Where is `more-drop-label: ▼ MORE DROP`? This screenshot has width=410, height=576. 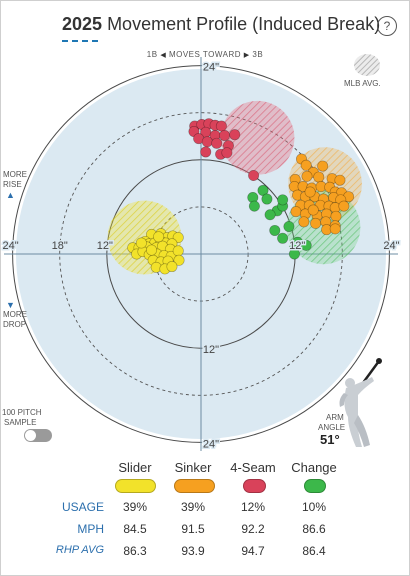
more-drop-label: ▼ MORE DROP is located at coordinates (15, 315).